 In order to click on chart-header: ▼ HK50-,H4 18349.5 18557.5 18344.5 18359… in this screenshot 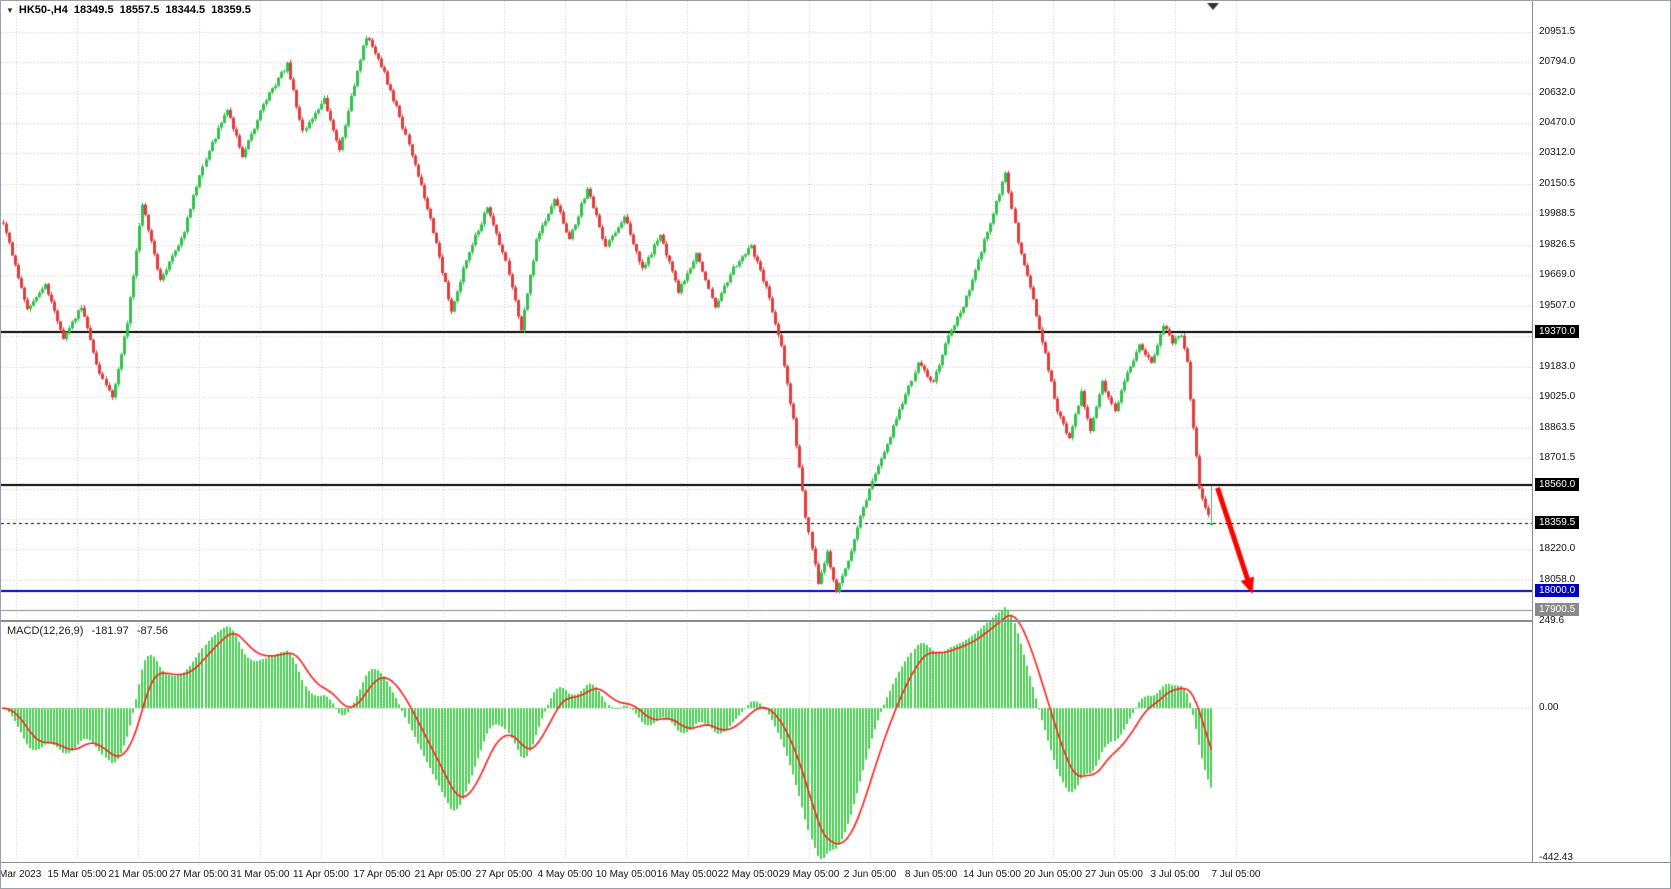, I will do `click(131, 10)`.